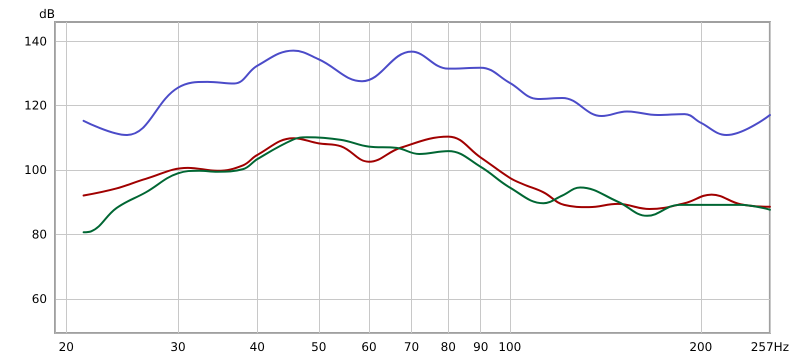  What do you see at coordinates (35, 41) in the screenshot?
I see `y-tick-label: 140` at bounding box center [35, 41].